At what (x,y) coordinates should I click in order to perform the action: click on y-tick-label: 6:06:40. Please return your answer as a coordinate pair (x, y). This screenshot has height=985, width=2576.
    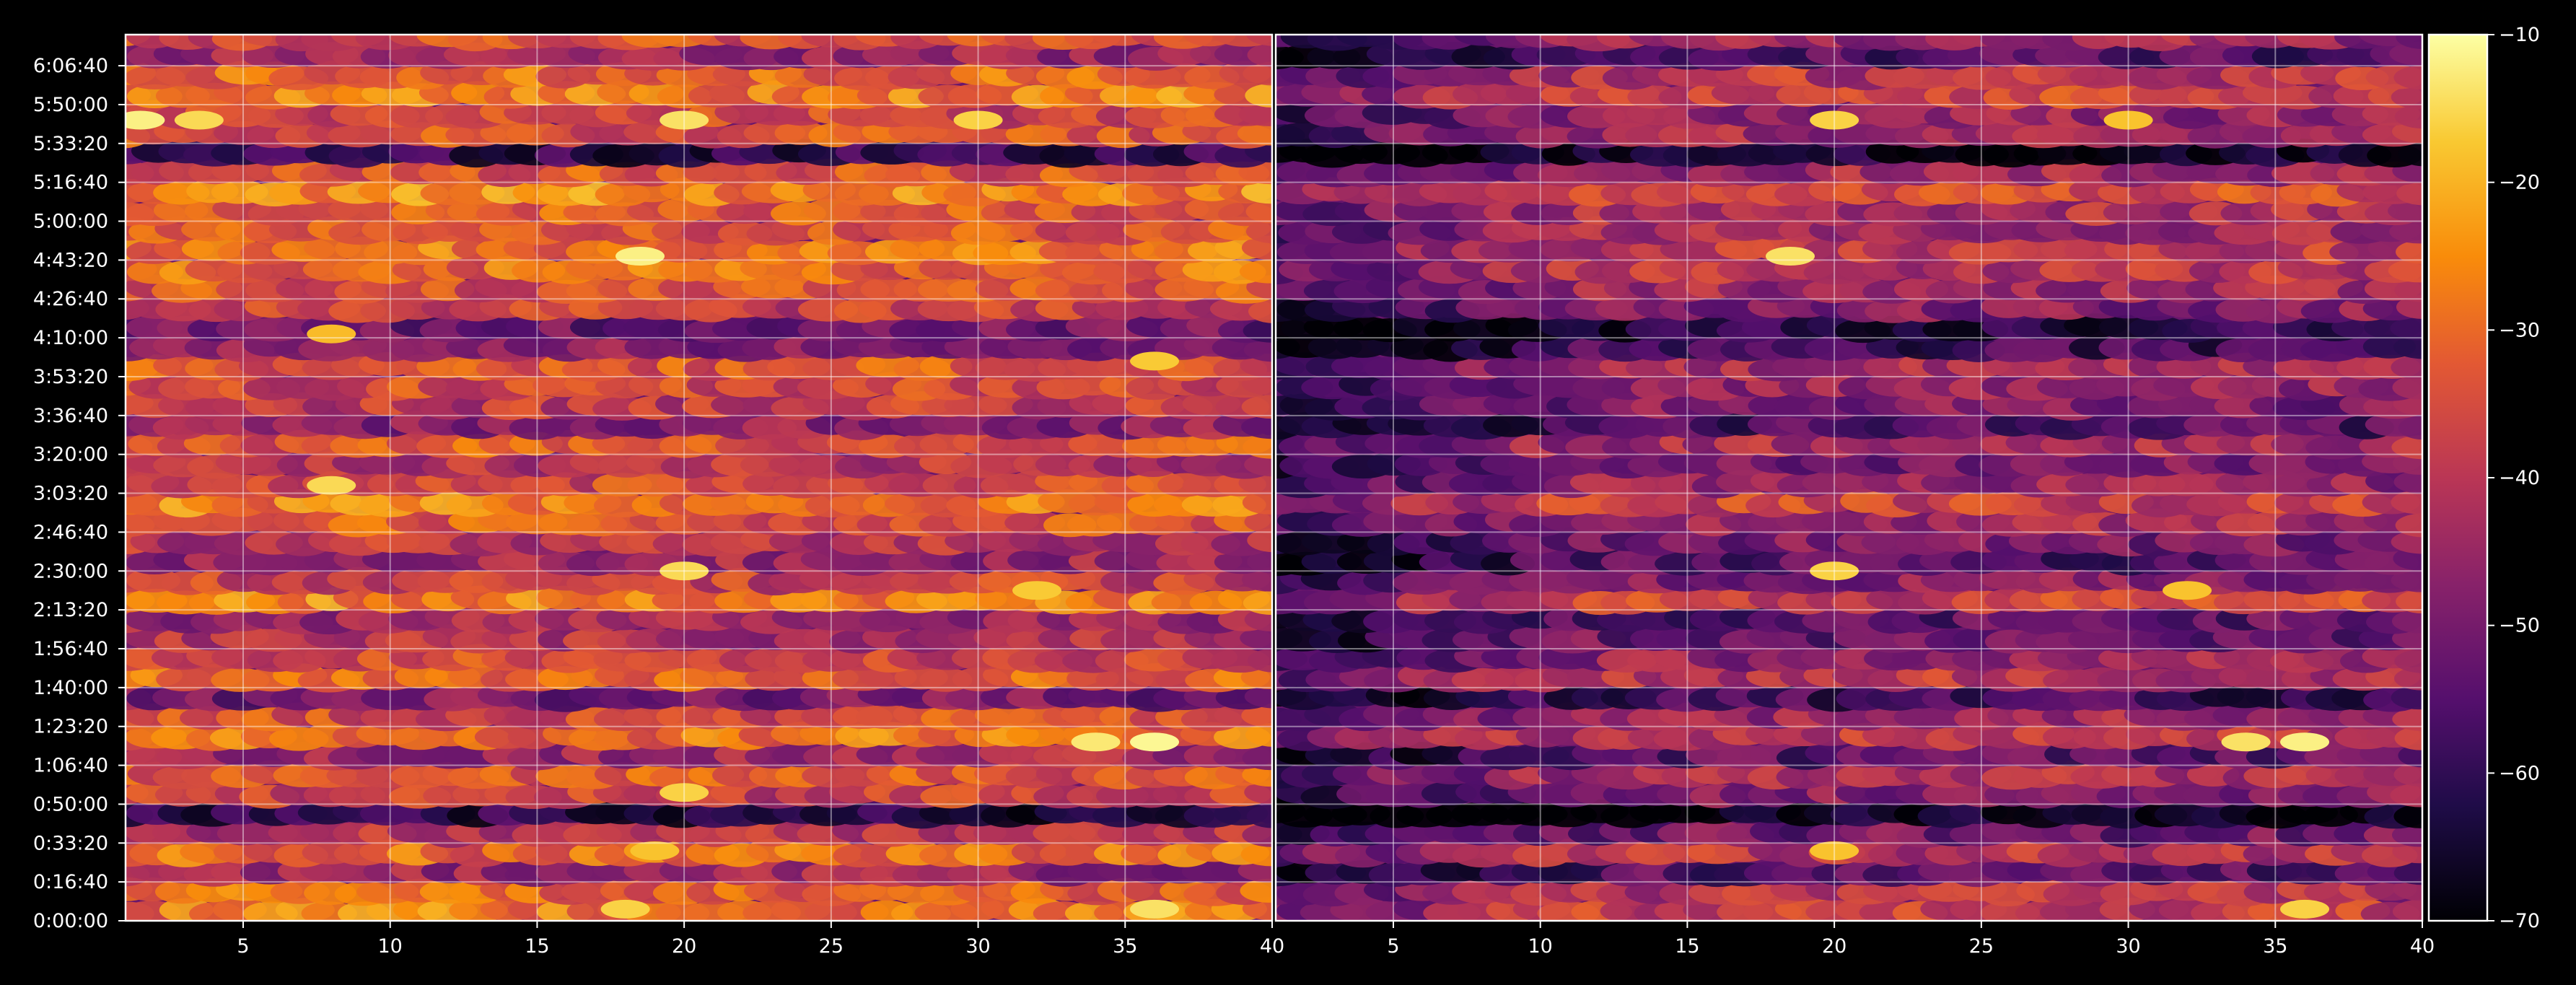
    Looking at the image, I should click on (70, 66).